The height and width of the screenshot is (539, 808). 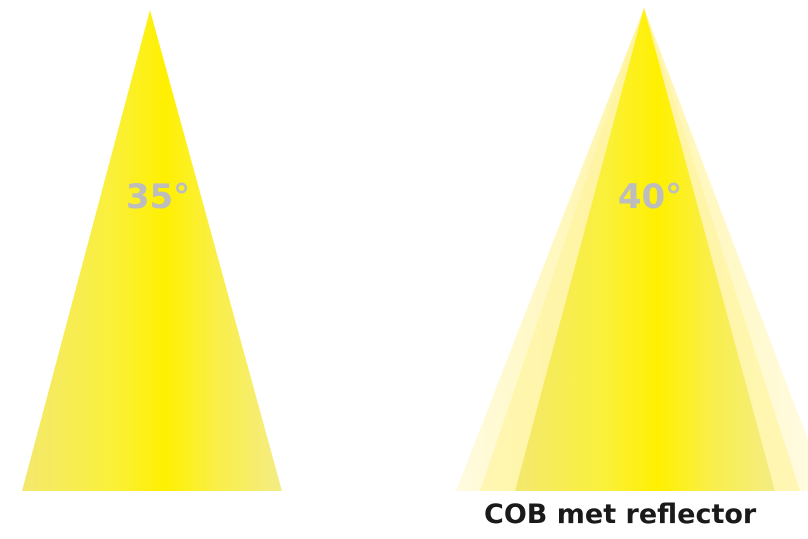 I want to click on beam-40-angle-label: 40°, so click(x=650, y=197).